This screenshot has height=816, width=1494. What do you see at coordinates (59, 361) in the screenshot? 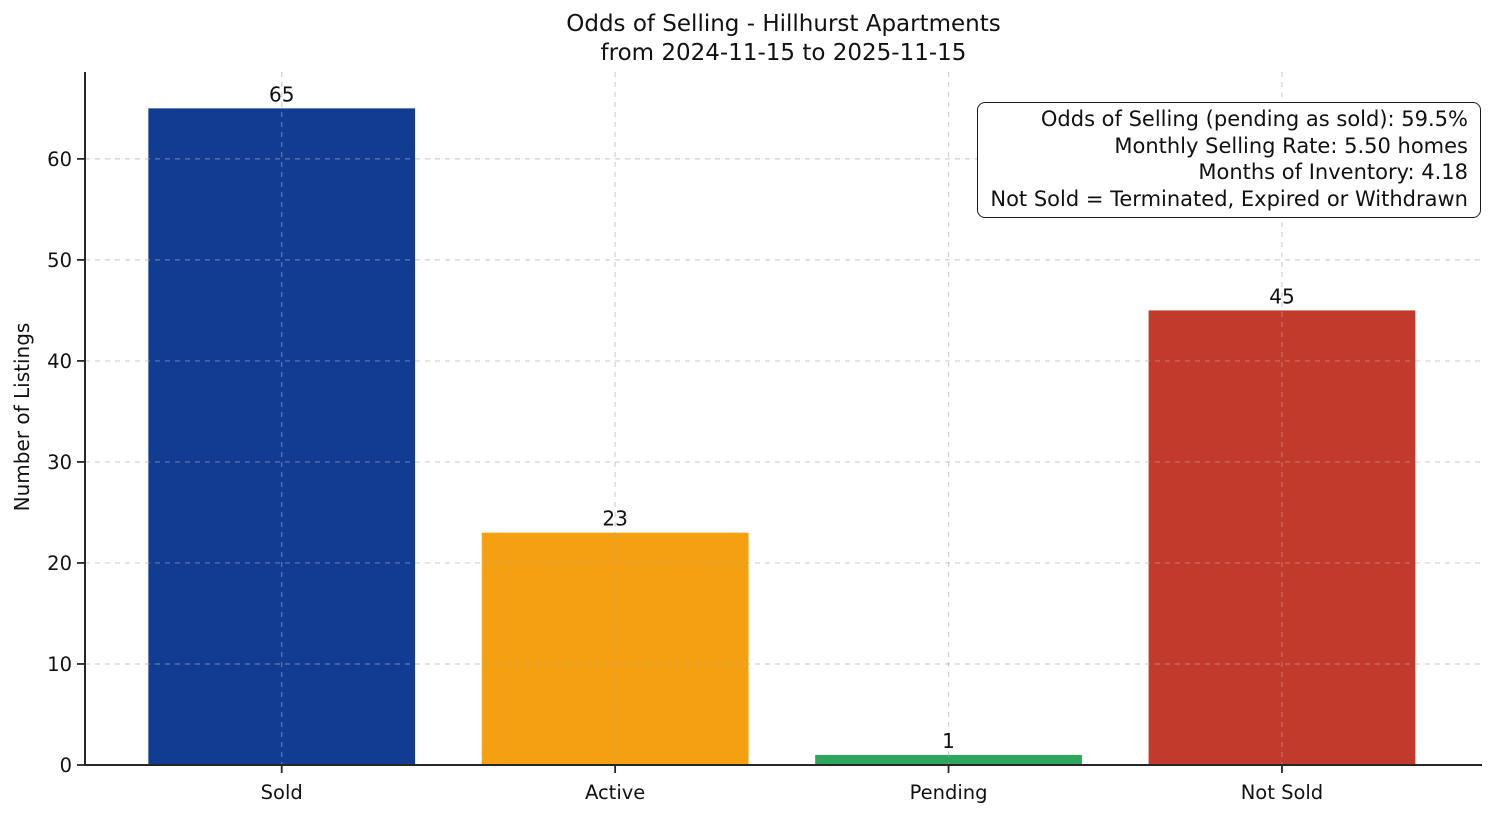
I see `y-tick-label-40: 40` at bounding box center [59, 361].